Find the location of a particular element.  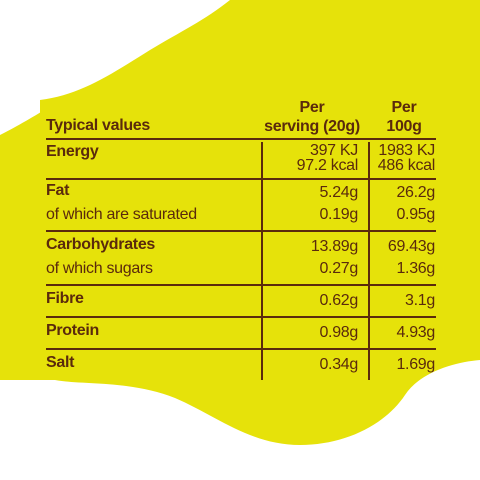

typical-values-heading: Typical values is located at coordinates (98, 125).